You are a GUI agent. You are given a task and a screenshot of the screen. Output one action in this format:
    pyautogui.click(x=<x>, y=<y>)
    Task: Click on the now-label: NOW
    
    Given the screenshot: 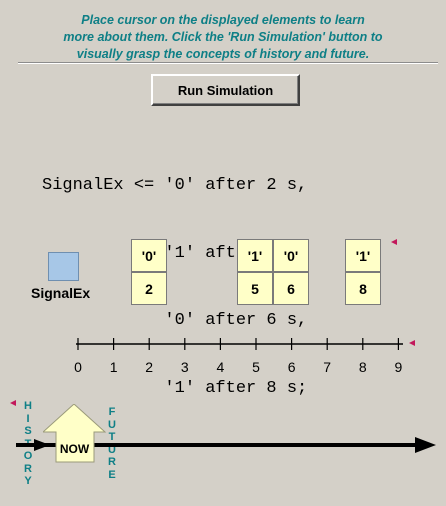 What is the action you would take?
    pyautogui.click(x=74, y=449)
    